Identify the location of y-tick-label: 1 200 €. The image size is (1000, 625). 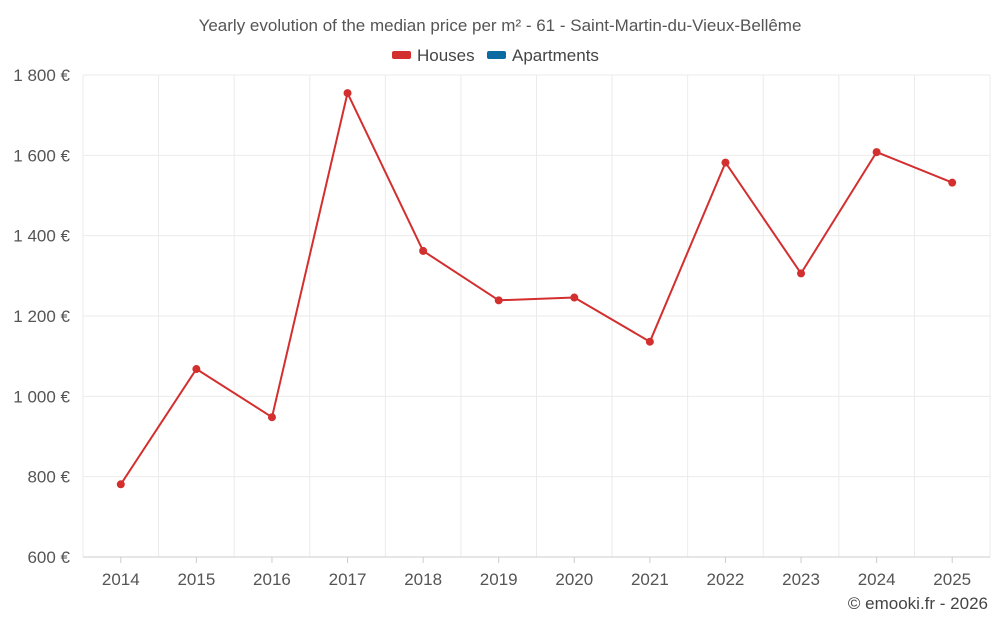
(41, 316).